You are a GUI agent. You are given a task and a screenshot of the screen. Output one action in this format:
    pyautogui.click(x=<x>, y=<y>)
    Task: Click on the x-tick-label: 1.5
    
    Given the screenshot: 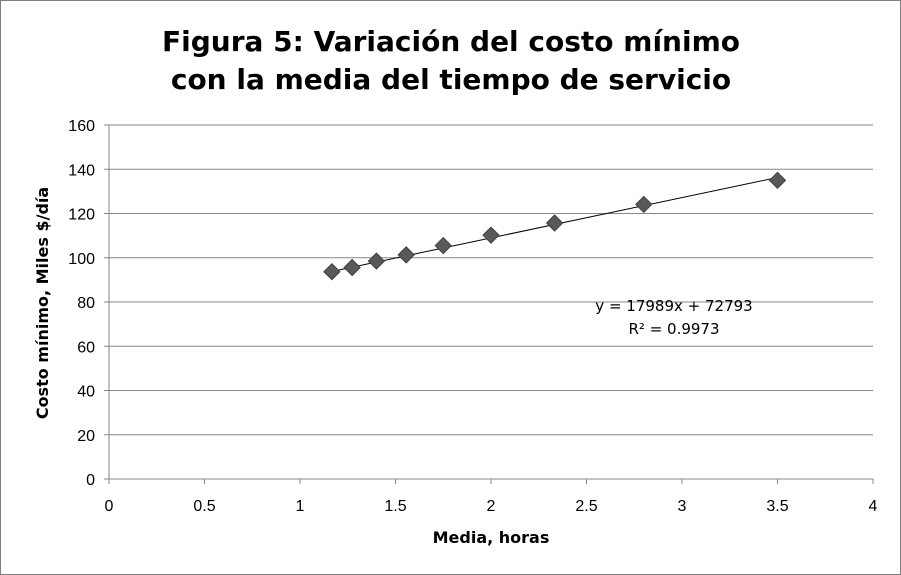 What is the action you would take?
    pyautogui.click(x=395, y=506)
    